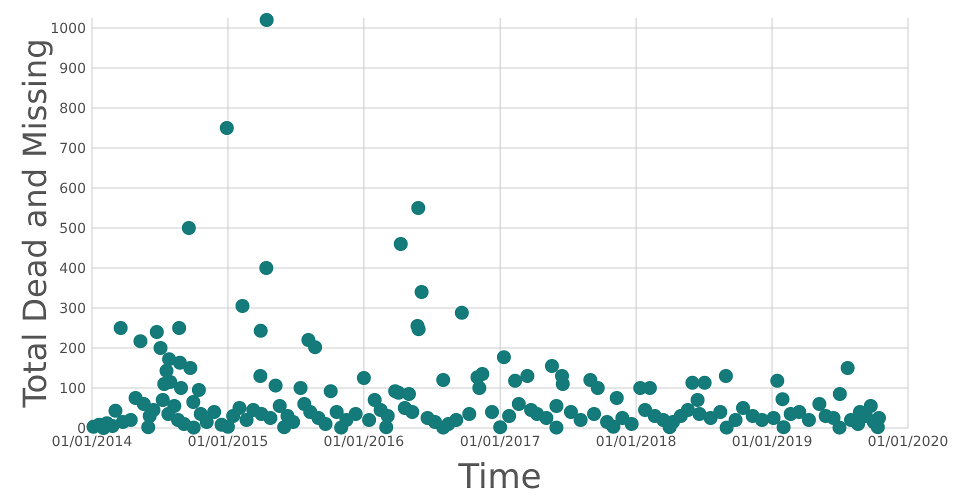 The height and width of the screenshot is (500, 960). I want to click on y-tick-label: 0, so click(81, 428).